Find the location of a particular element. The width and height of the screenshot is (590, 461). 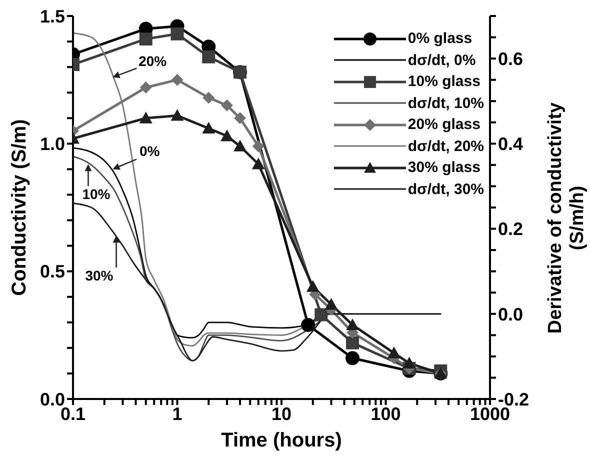

legend-label: 30% glass is located at coordinates (444, 168).